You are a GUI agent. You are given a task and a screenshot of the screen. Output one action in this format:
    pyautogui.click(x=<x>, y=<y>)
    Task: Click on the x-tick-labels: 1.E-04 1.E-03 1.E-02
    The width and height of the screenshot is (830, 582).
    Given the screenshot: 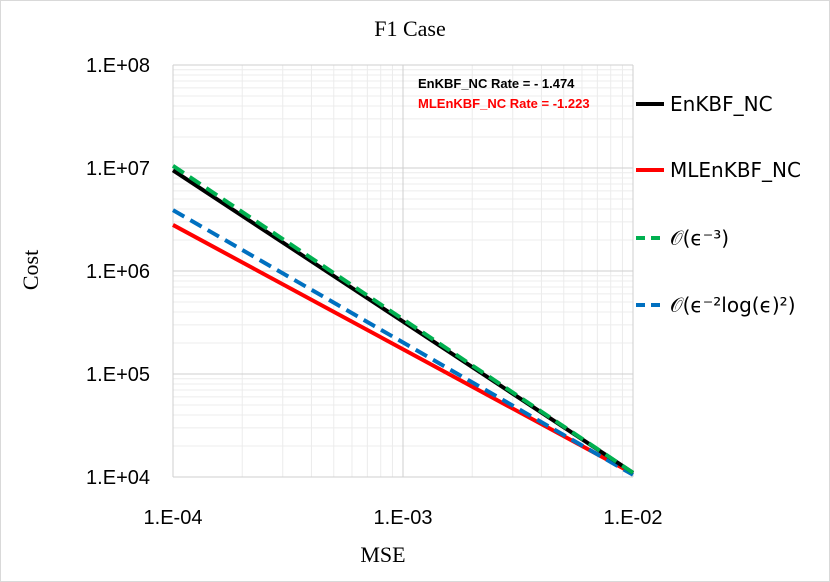 What is the action you would take?
    pyautogui.click(x=403, y=518)
    